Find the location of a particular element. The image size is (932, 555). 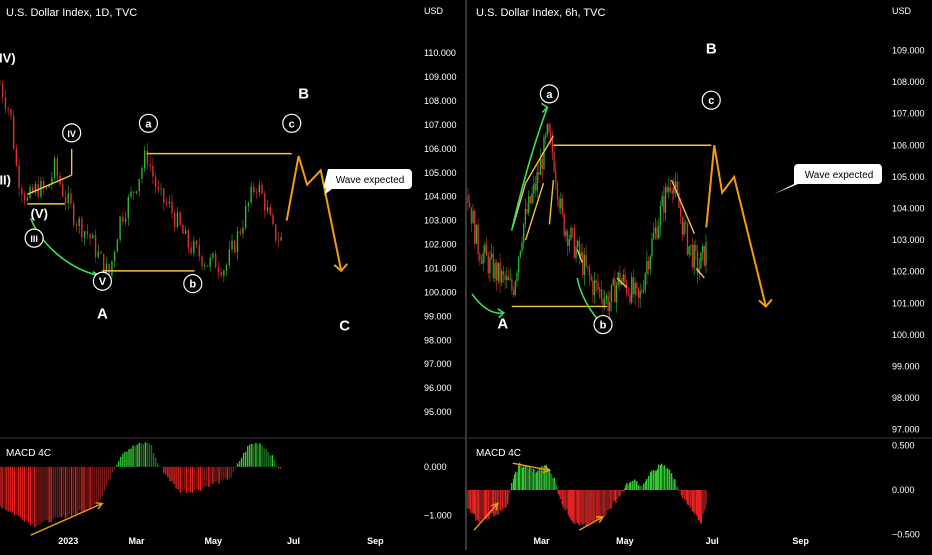

macd-tick-label: −0.500 is located at coordinates (906, 535).